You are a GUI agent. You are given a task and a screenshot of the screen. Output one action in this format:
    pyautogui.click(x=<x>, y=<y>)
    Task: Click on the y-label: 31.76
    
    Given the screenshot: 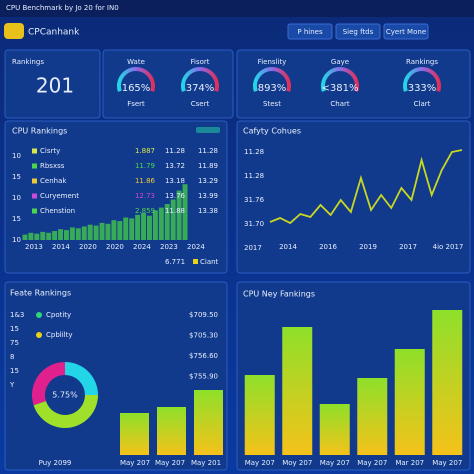 What is the action you would take?
    pyautogui.click(x=254, y=200)
    